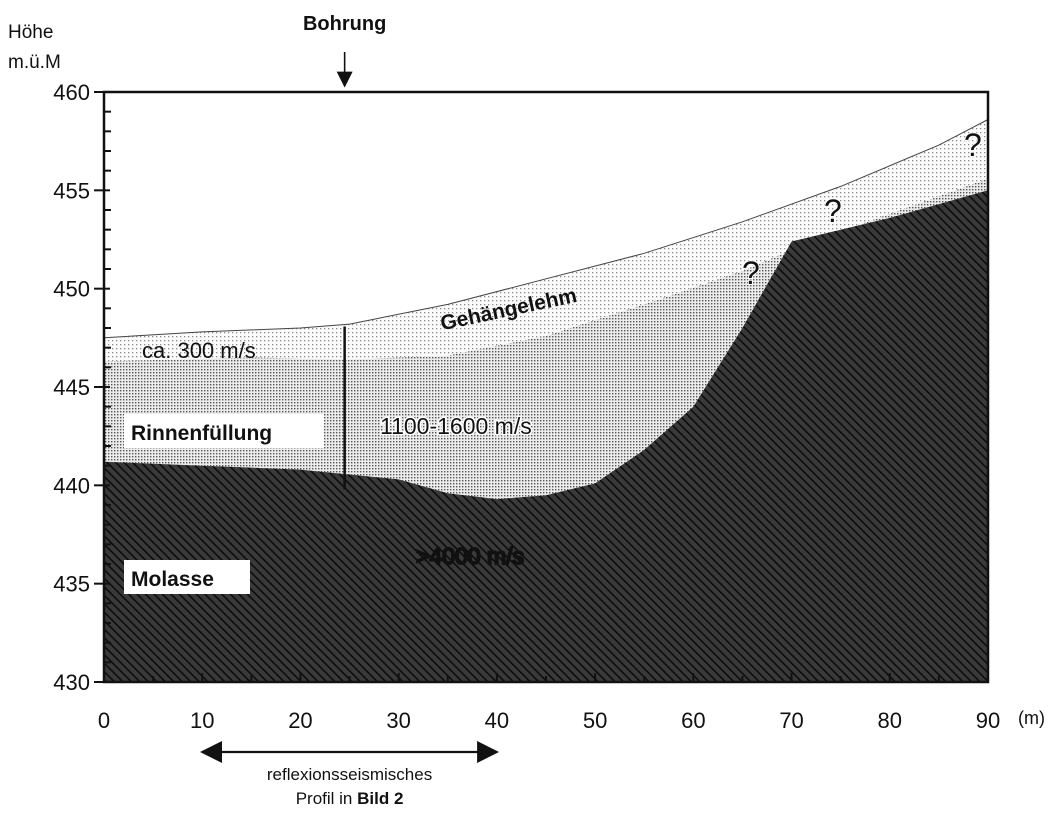 This screenshot has width=1054, height=816. Describe the element at coordinates (71, 485) in the screenshot. I see `y-tick-label: 440` at that location.